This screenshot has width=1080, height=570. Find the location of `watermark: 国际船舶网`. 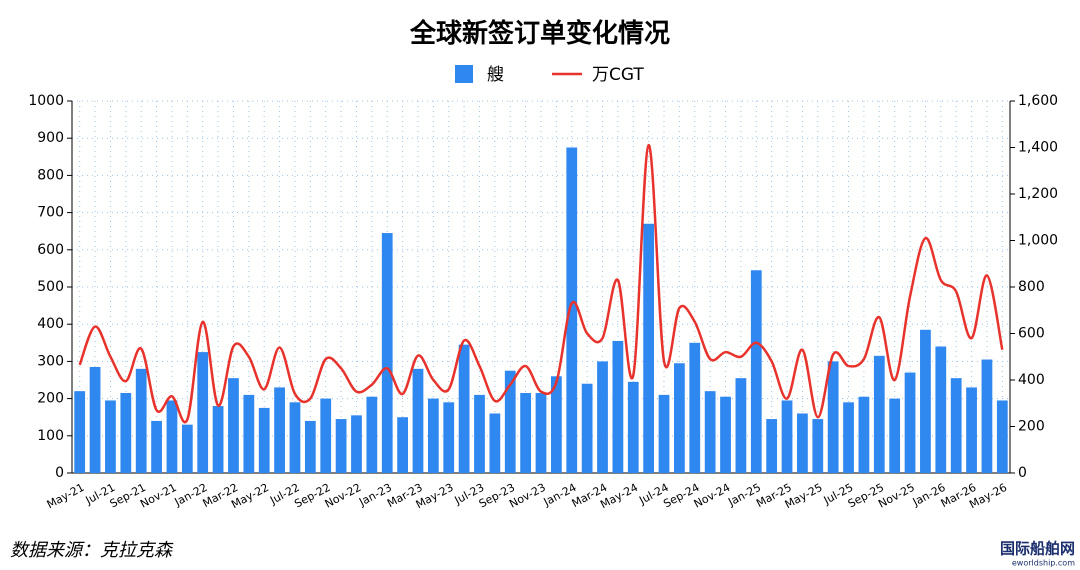

watermark: 国际船舶网 is located at coordinates (1037, 549).